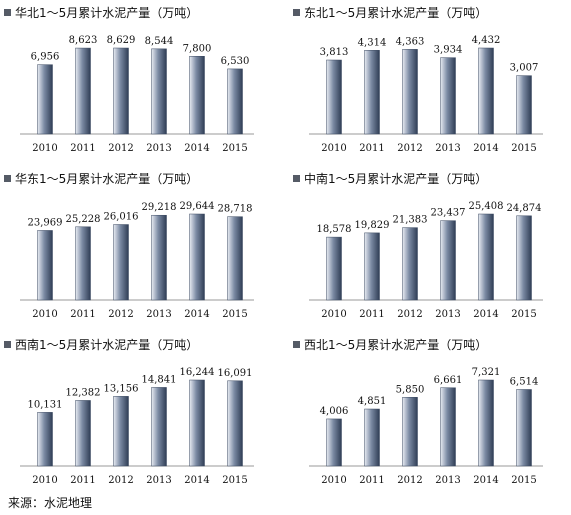 The width and height of the screenshot is (571, 515). I want to click on value-label: 16,244, so click(197, 372).